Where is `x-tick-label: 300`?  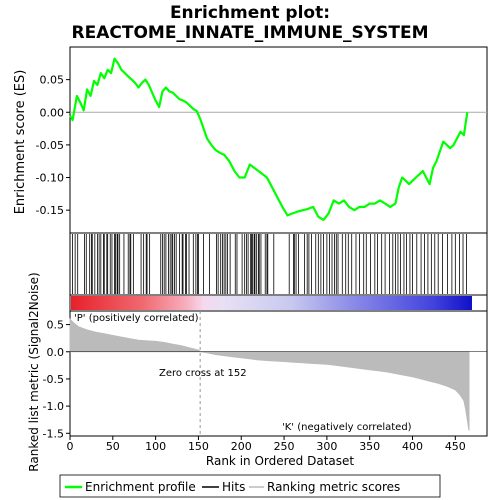 x-tick-label: 300 is located at coordinates (326, 446).